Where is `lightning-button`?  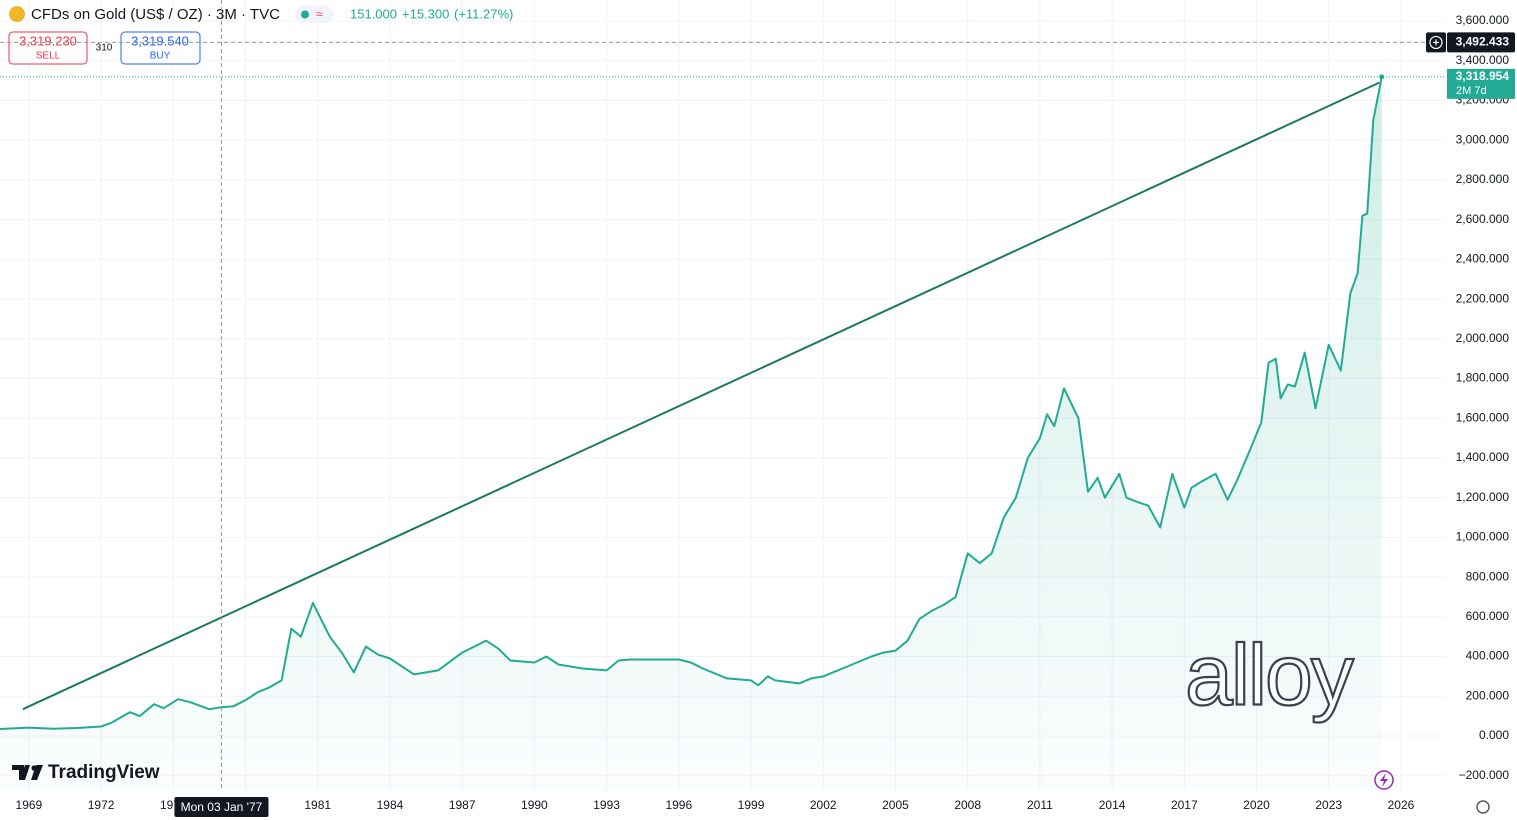 lightning-button is located at coordinates (1384, 780).